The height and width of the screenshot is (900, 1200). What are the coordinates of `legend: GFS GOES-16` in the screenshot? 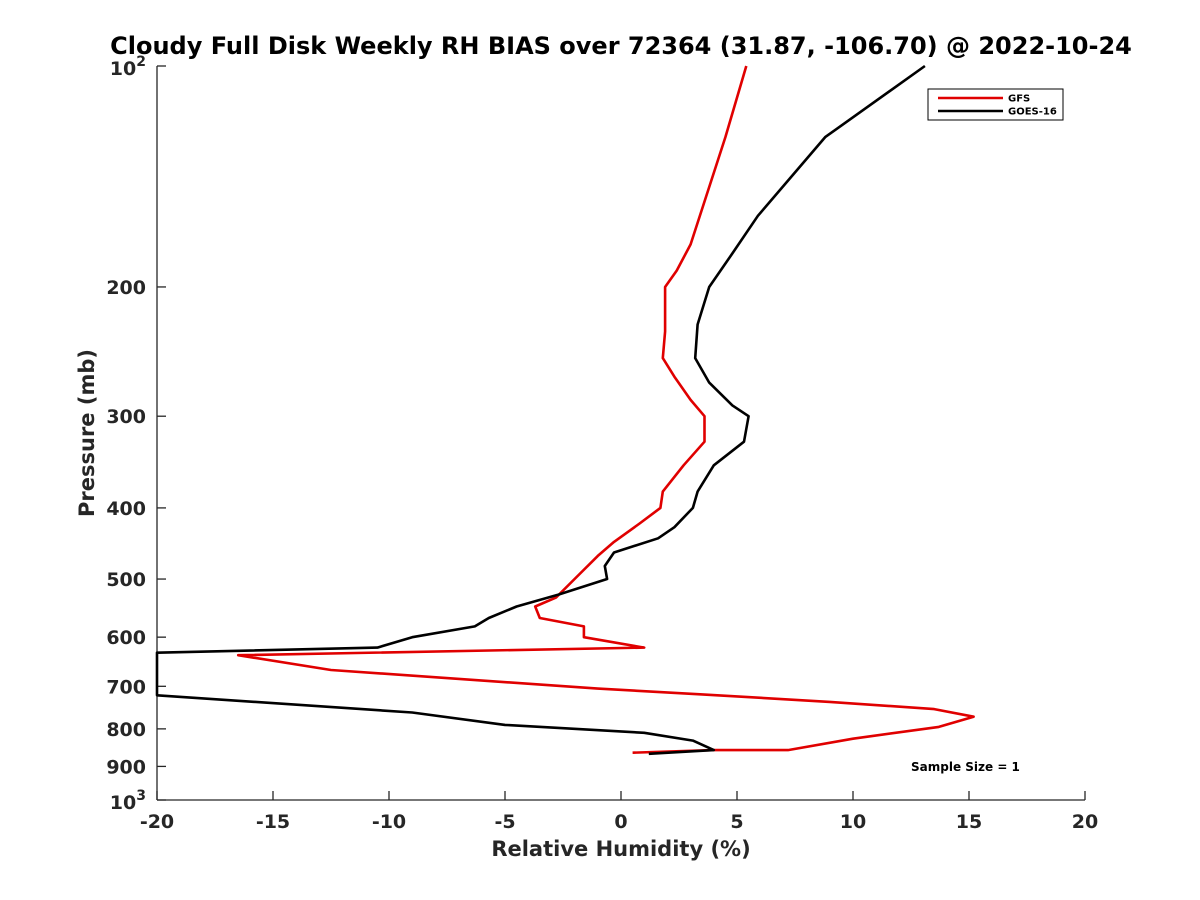 It's located at (995, 104).